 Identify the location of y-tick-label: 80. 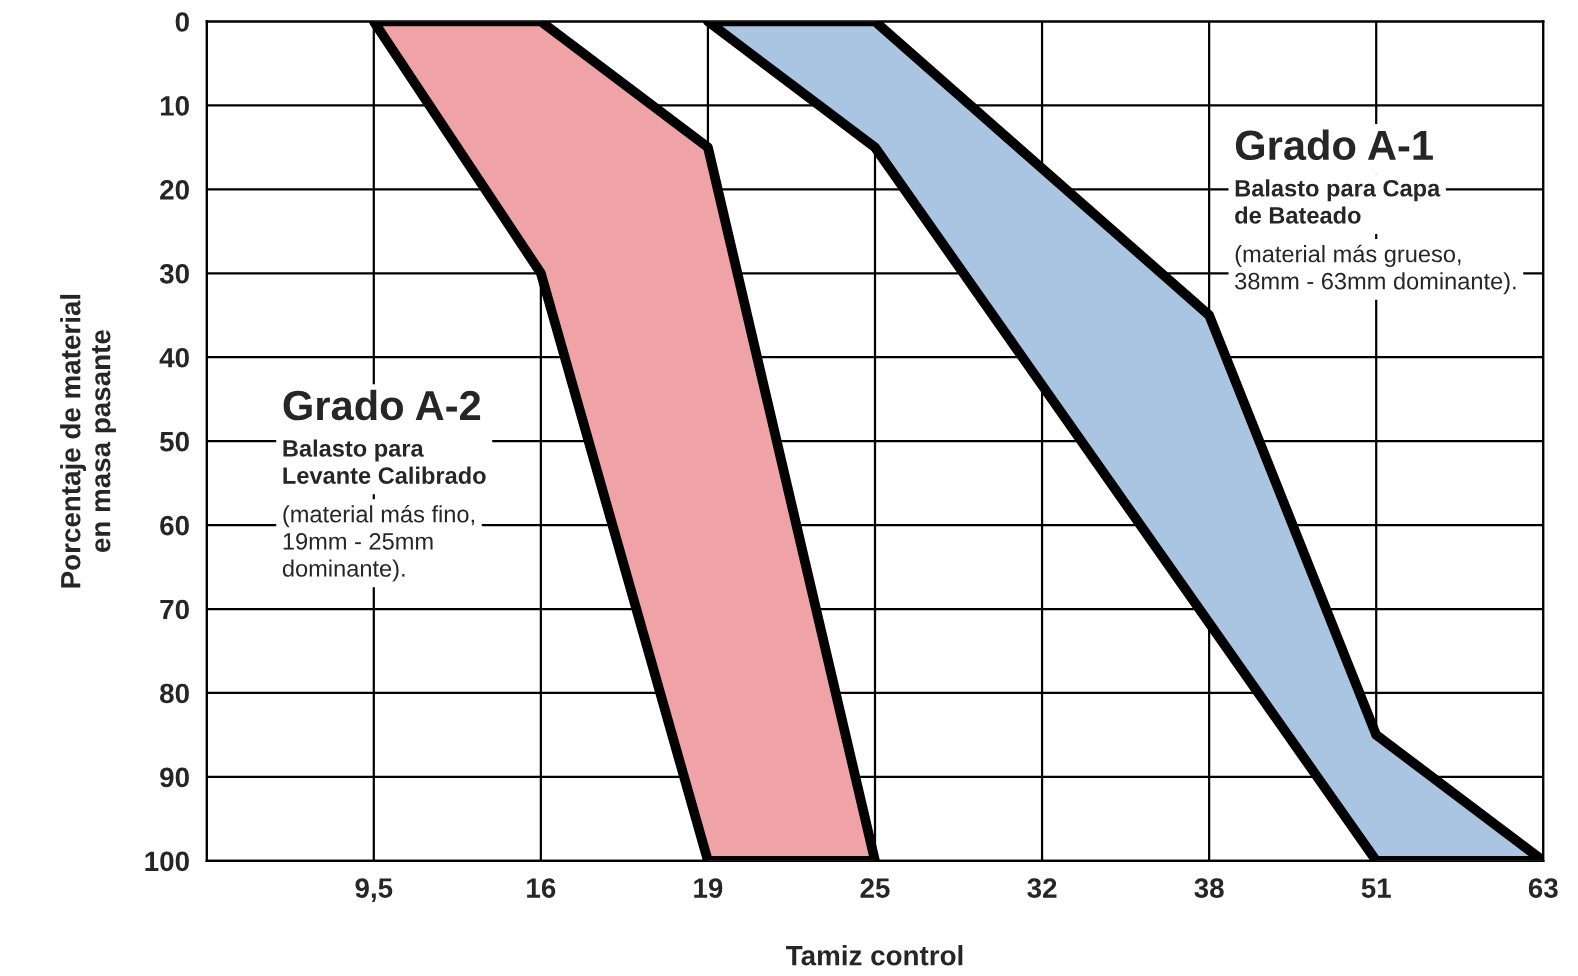
(174, 693).